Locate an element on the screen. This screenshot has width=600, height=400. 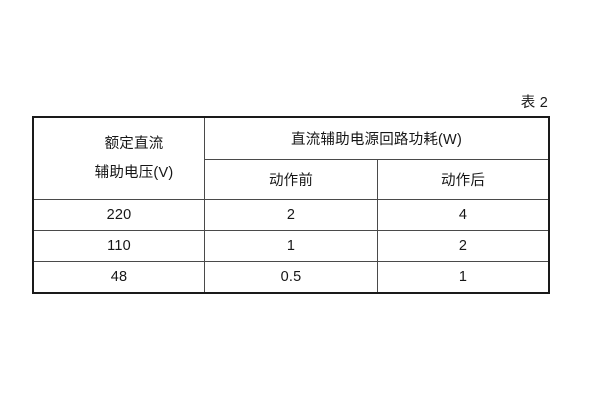
header-cell-before-operation: 动作前 is located at coordinates (291, 179).